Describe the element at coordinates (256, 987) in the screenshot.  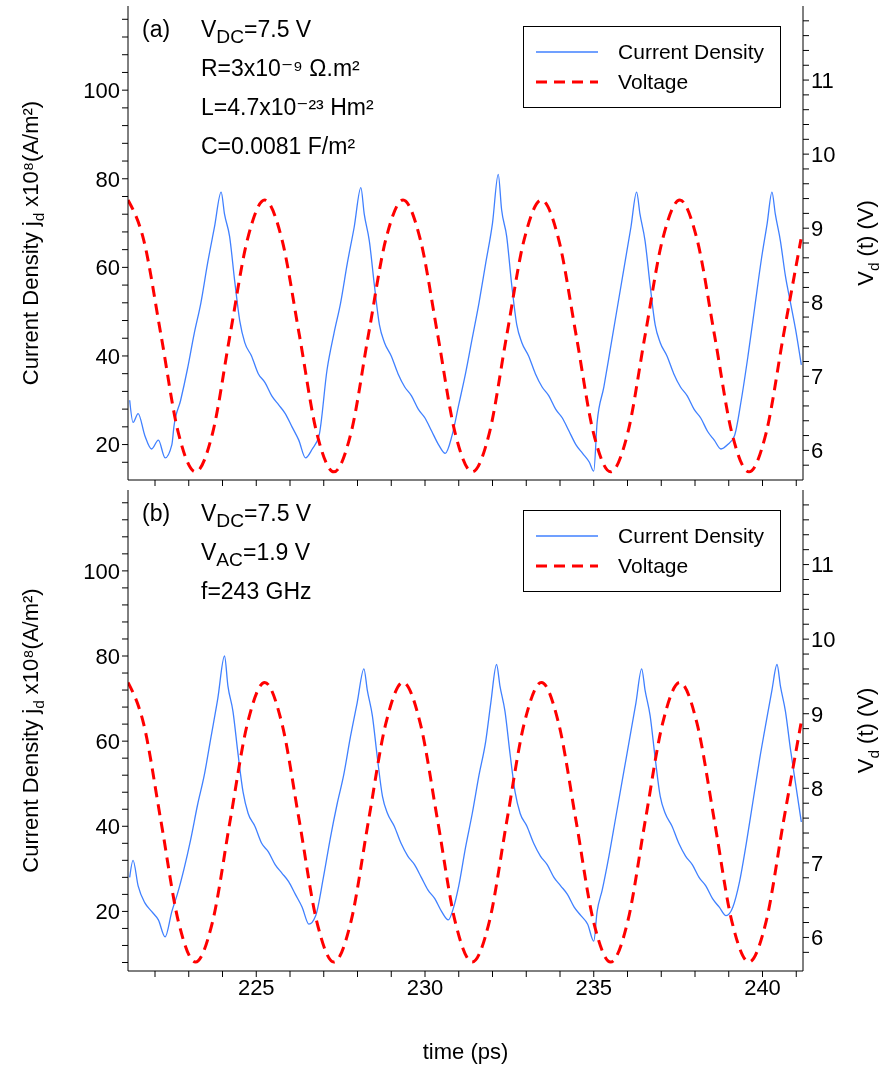
I see `x-tick-label: 225` at that location.